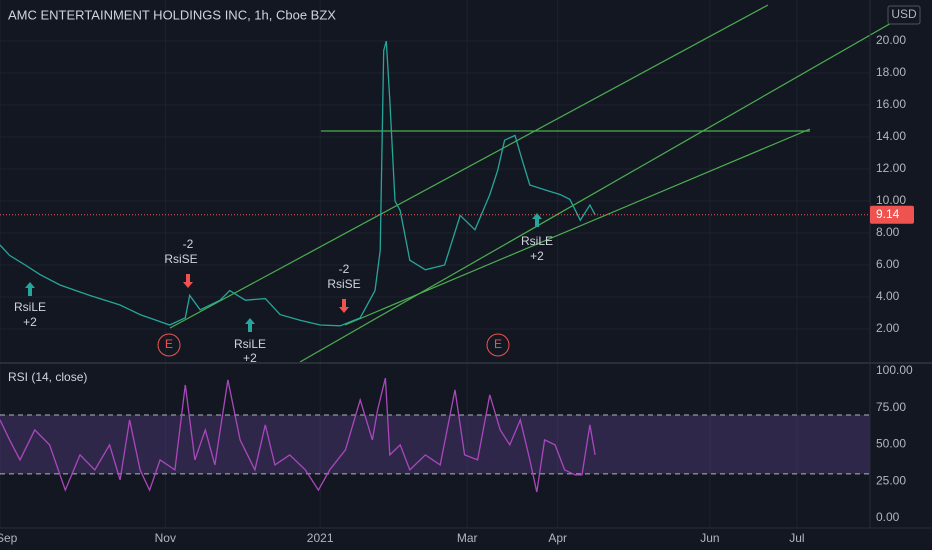  Describe the element at coordinates (891, 480) in the screenshot. I see `y-tick-label: 25.00` at that location.